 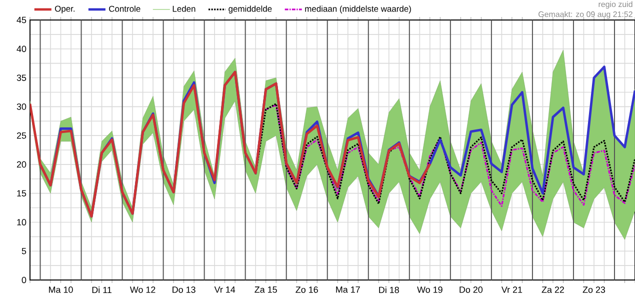 What do you see at coordinates (21, 20) in the screenshot?
I see `y-tick-label: 45` at bounding box center [21, 20].